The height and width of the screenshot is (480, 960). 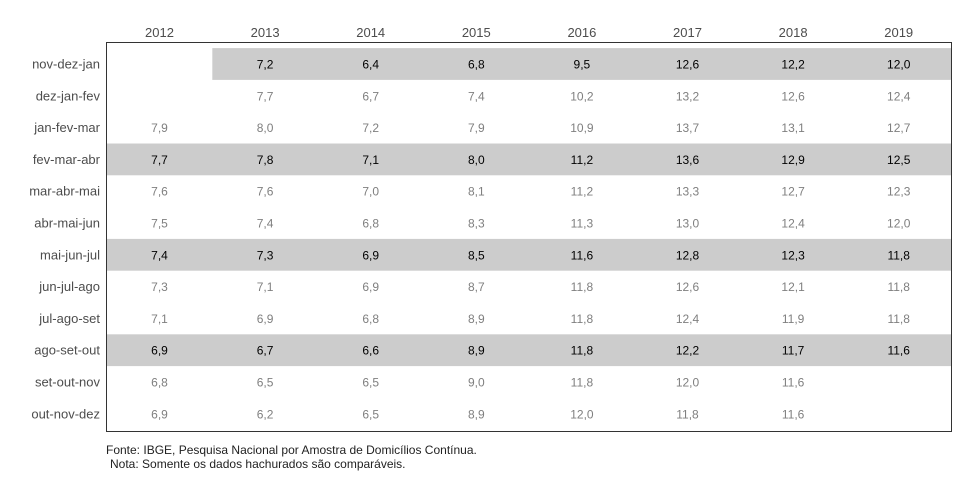 What do you see at coordinates (159, 160) in the screenshot?
I see `cell-value: 7,7` at bounding box center [159, 160].